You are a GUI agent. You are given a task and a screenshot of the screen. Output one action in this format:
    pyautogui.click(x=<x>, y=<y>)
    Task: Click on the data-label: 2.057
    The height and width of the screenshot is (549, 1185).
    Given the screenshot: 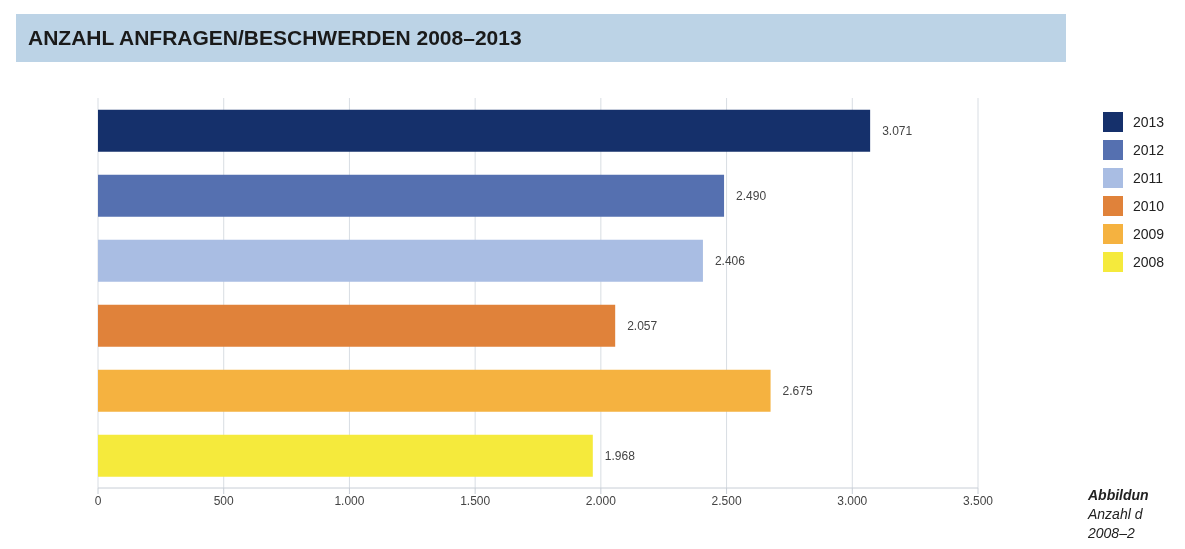 What is the action you would take?
    pyautogui.click(x=642, y=325)
    